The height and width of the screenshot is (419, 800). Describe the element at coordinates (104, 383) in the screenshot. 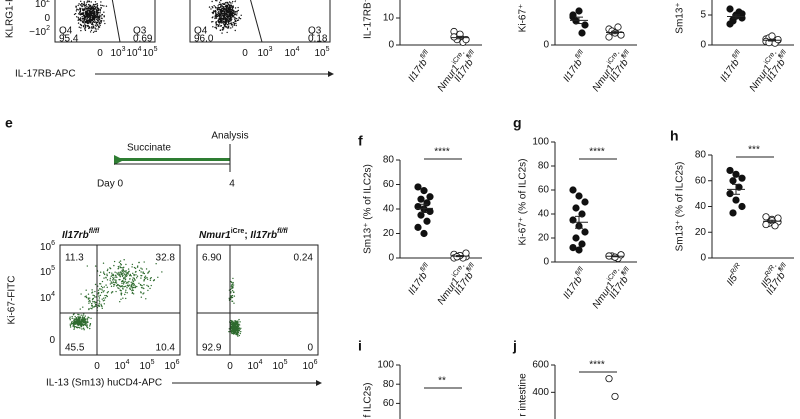

I see `x-axis-label: IL-13 (Sm13) huCD4-APC` at that location.